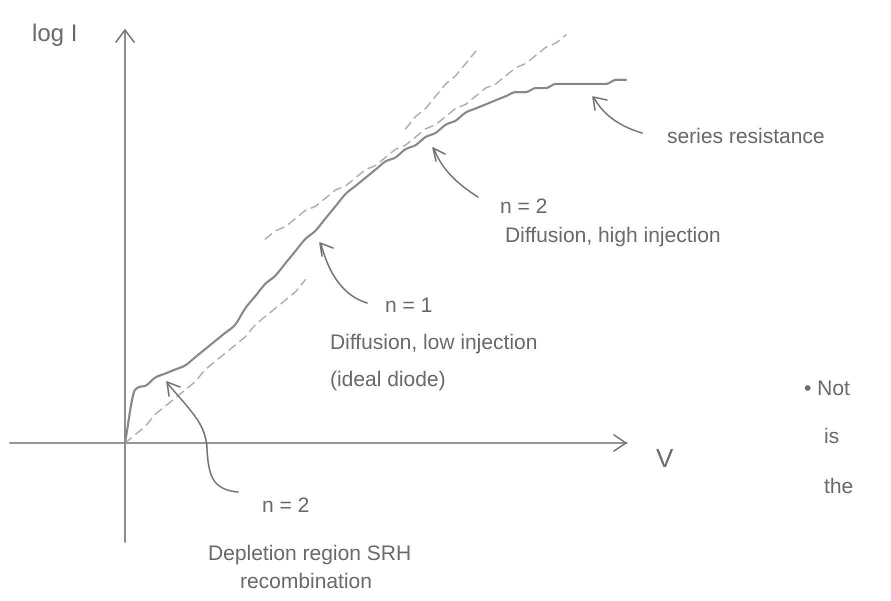  Describe the element at coordinates (665, 458) in the screenshot. I see `x-axis-title: V` at that location.